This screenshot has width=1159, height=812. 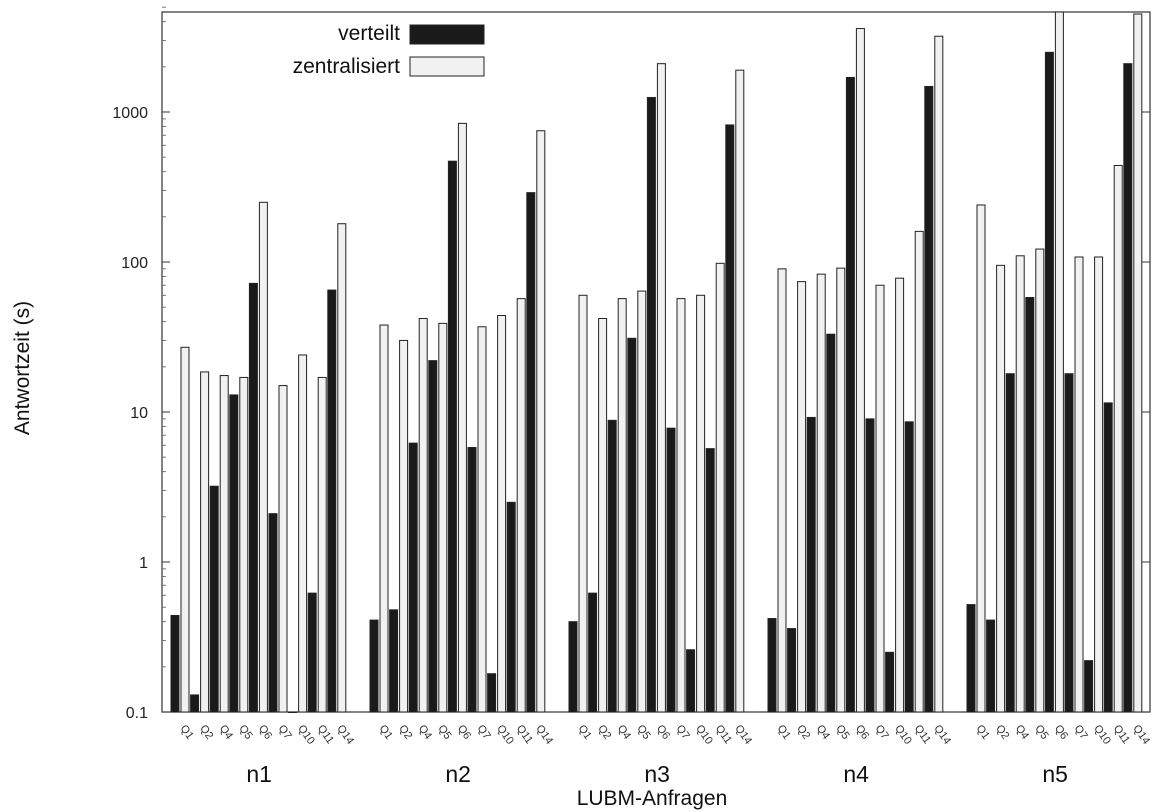 What do you see at coordinates (1001, 488) in the screenshot?
I see `bar-n5-q2-zentralisiert` at bounding box center [1001, 488].